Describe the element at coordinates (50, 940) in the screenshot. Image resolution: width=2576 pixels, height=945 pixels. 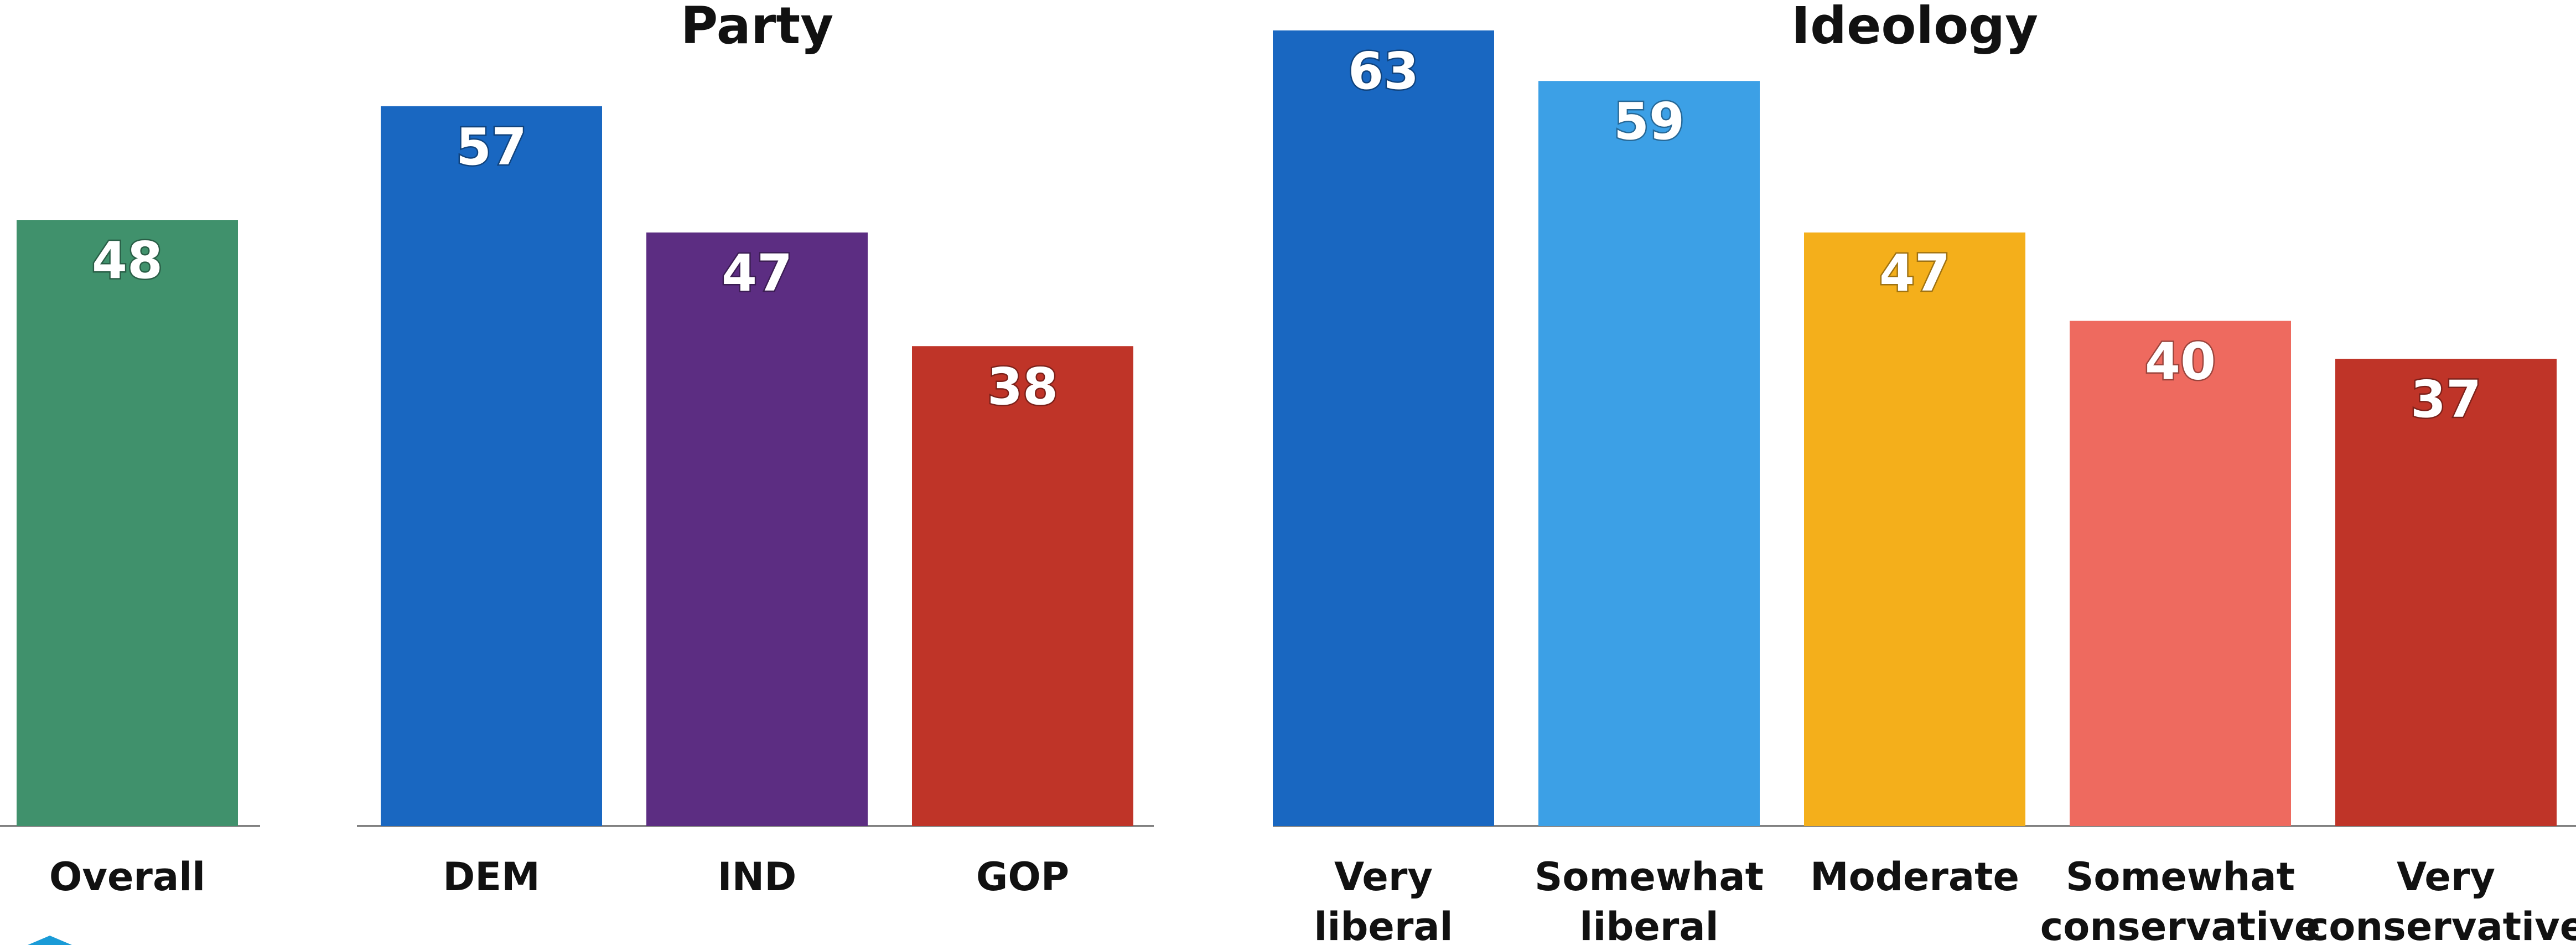
I see `logo-icon` at that location.